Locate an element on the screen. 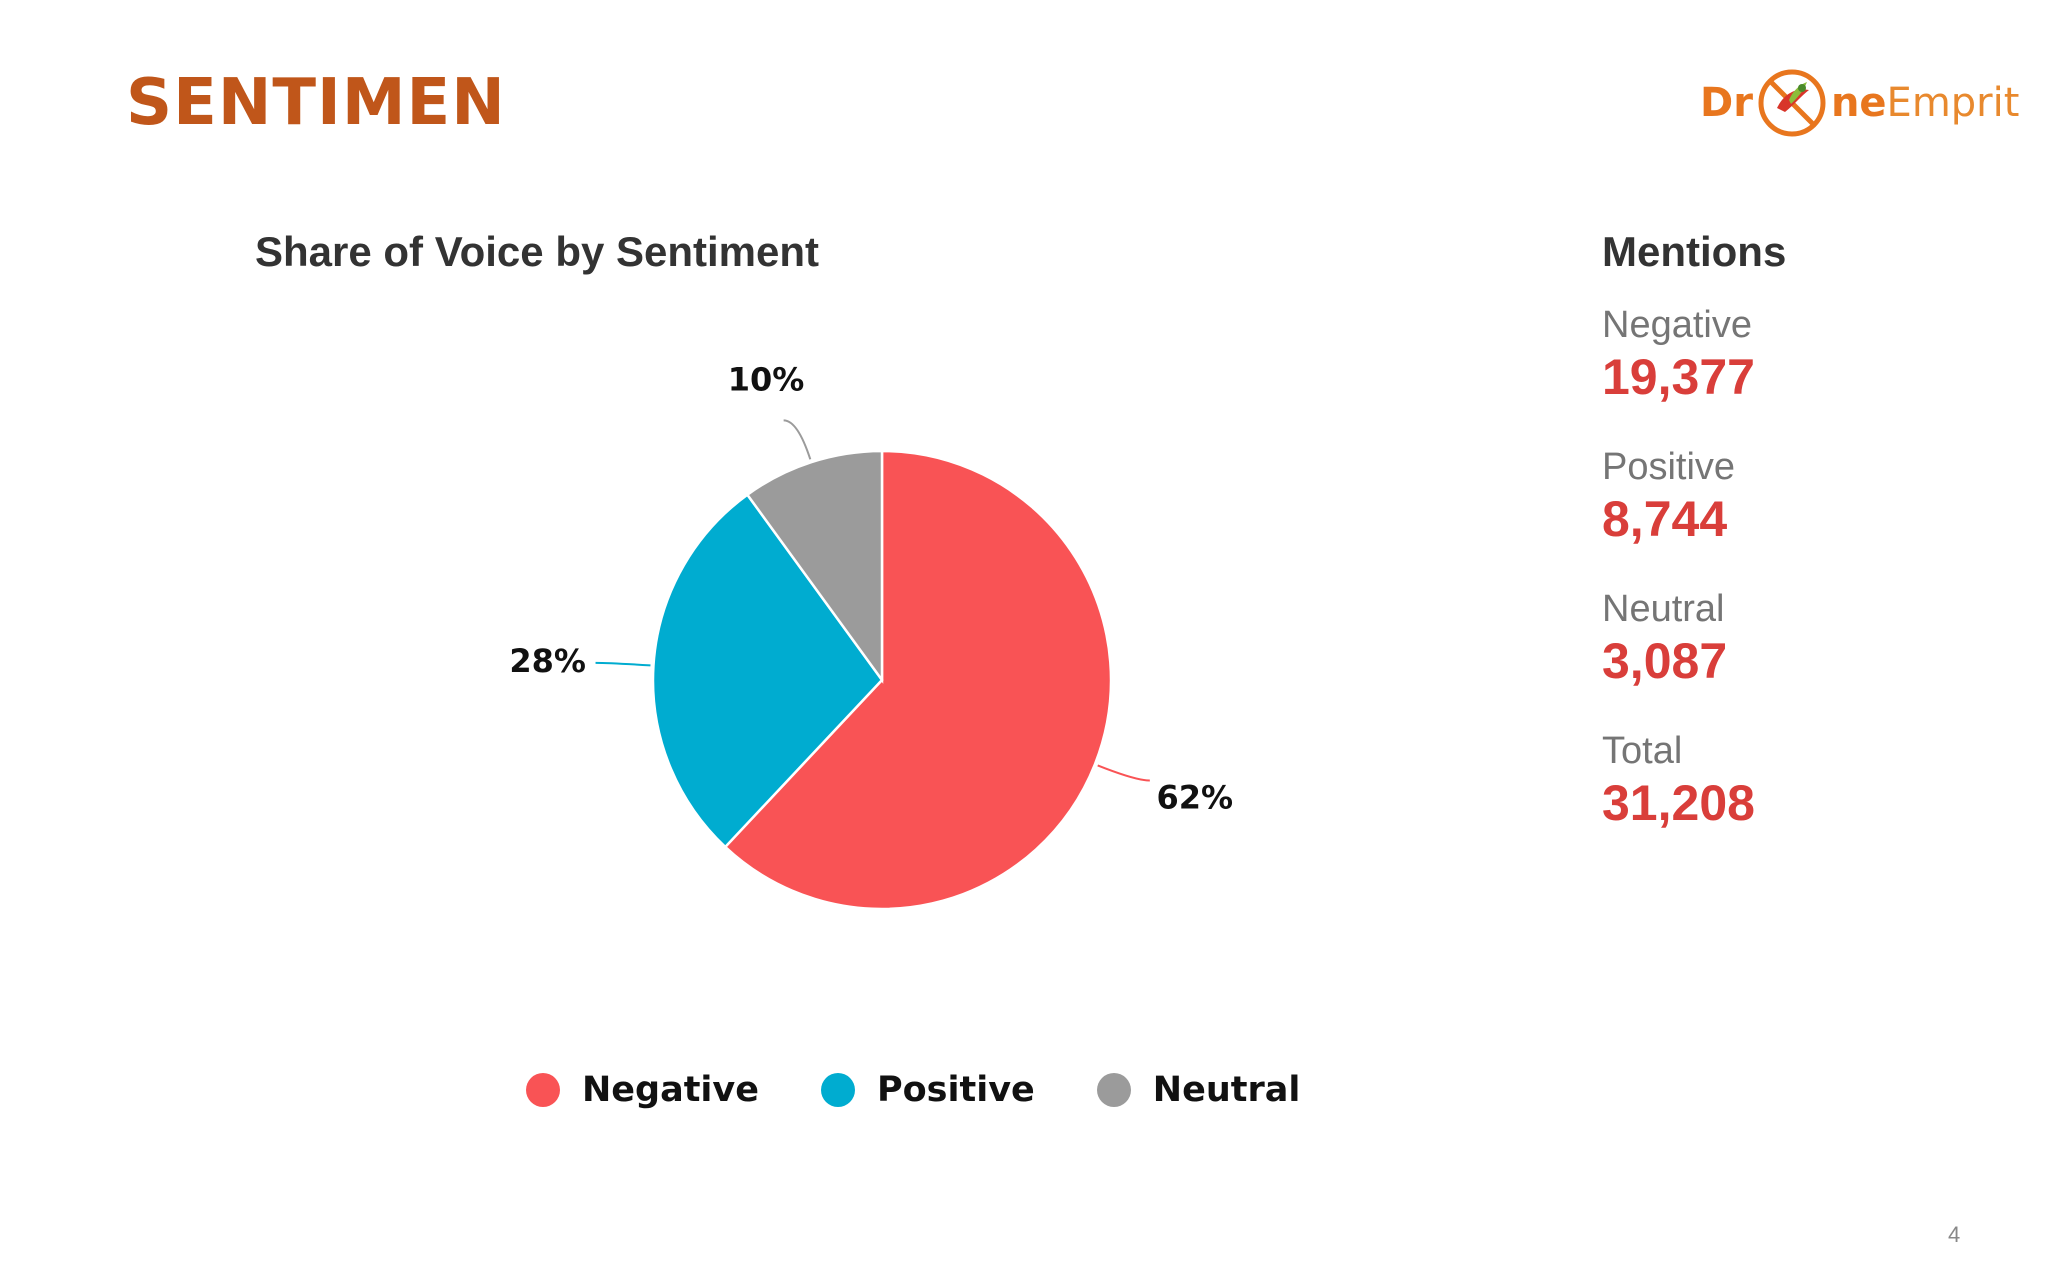 The height and width of the screenshot is (1280, 2048). pie-slice-negative is located at coordinates (918, 680).